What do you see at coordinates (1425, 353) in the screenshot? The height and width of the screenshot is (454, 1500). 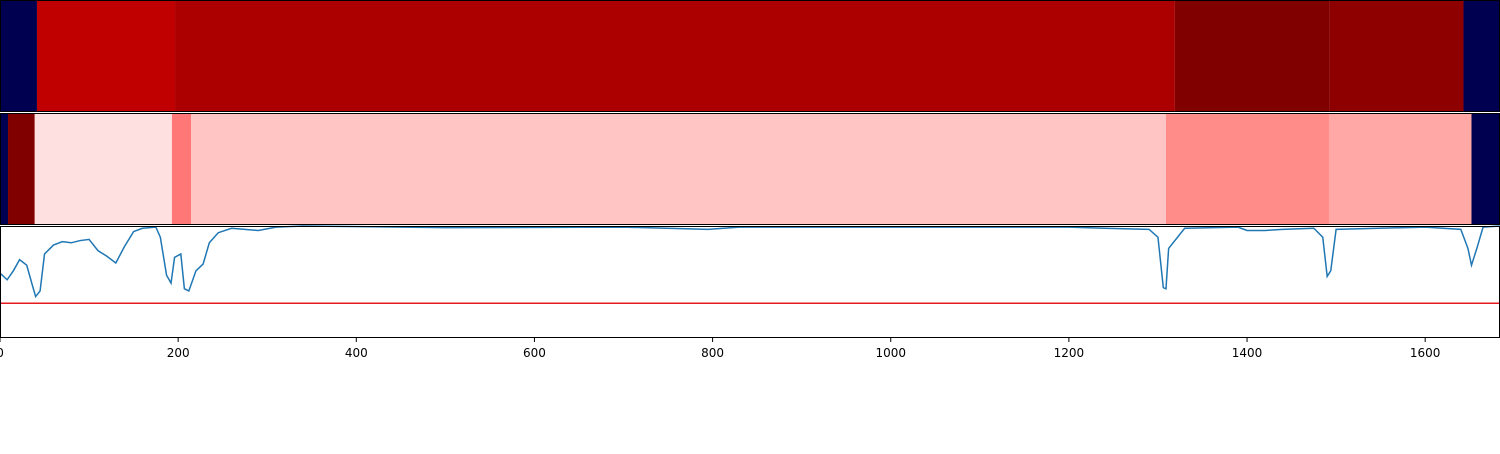 I see `x-tick-label: 1600` at bounding box center [1425, 353].